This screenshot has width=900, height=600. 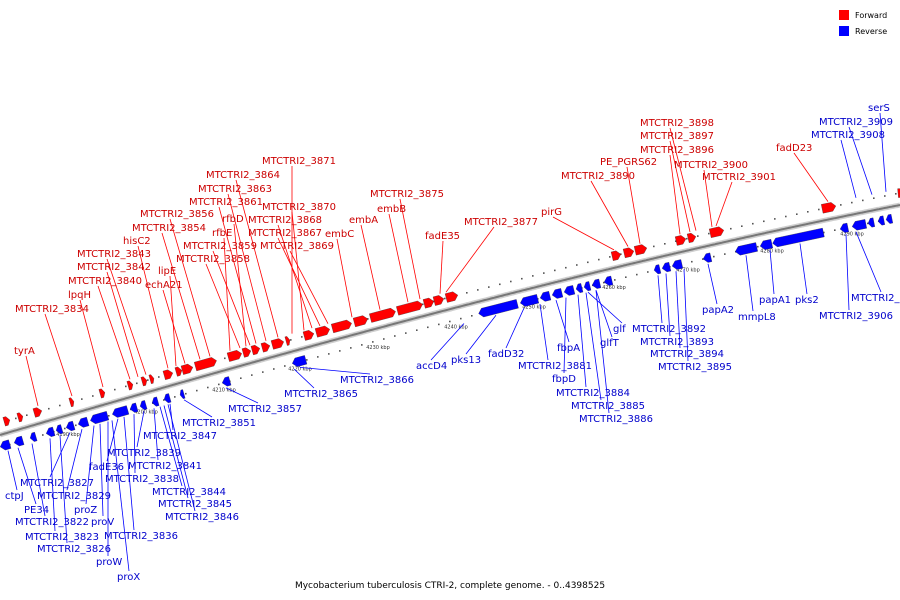 I want to click on forward-gene-label: tyrA, so click(x=24, y=351).